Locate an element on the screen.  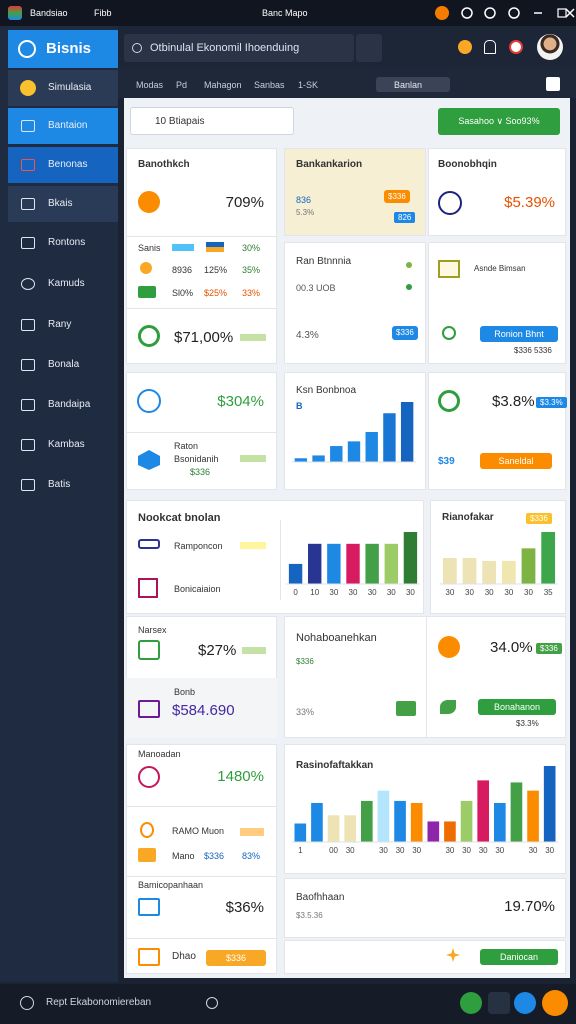
bell-icon is located at coordinates (490, 47).